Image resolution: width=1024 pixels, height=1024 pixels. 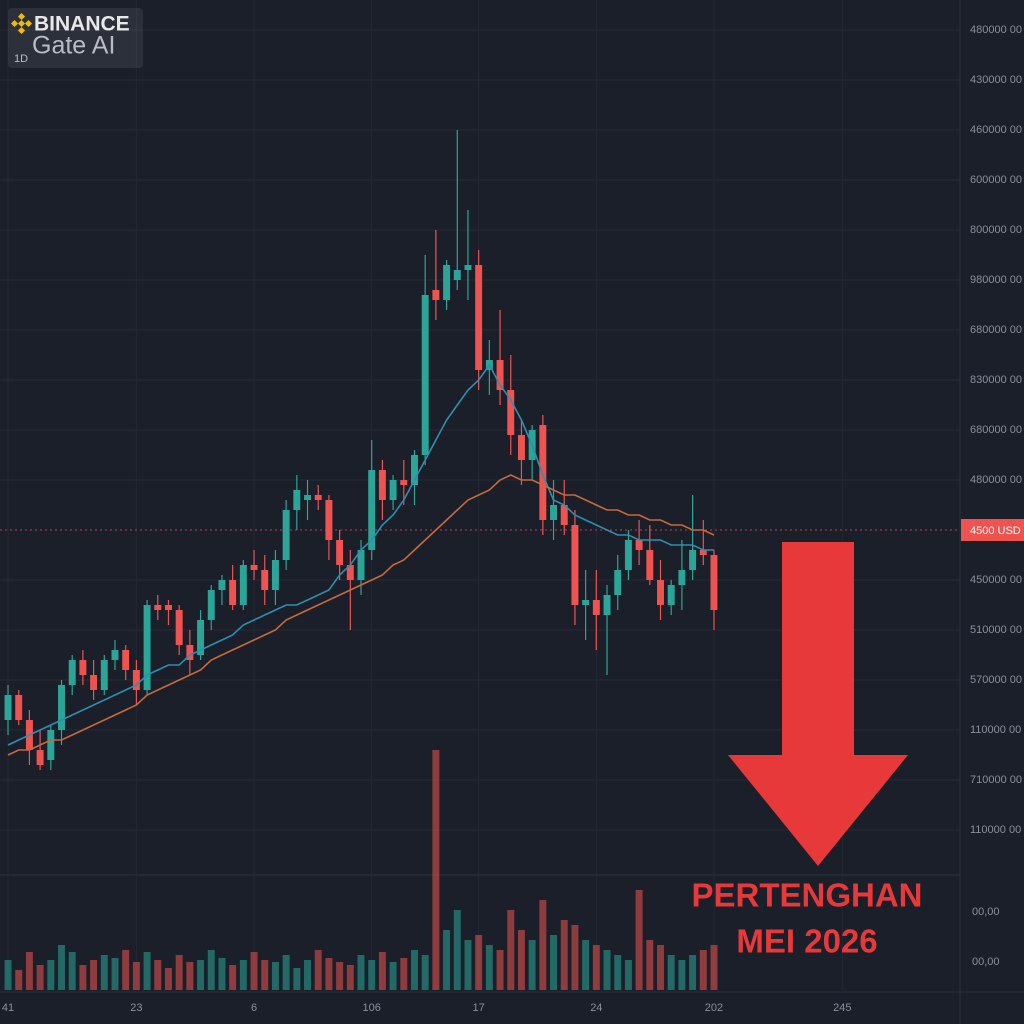 What do you see at coordinates (714, 1008) in the screenshot?
I see `x-tick-label: 202` at bounding box center [714, 1008].